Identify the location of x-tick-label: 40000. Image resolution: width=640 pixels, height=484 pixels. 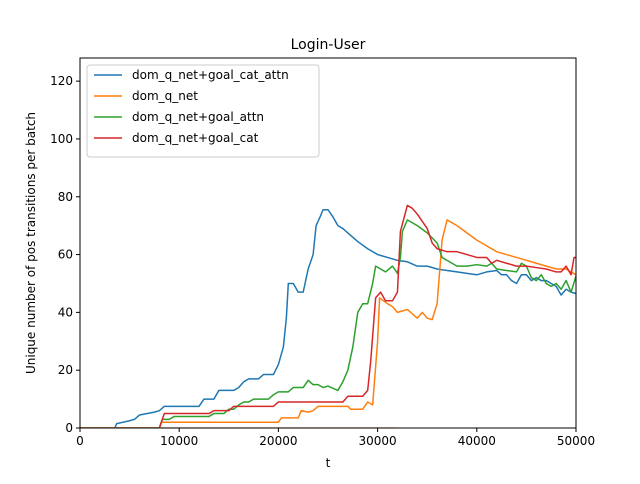
(477, 441).